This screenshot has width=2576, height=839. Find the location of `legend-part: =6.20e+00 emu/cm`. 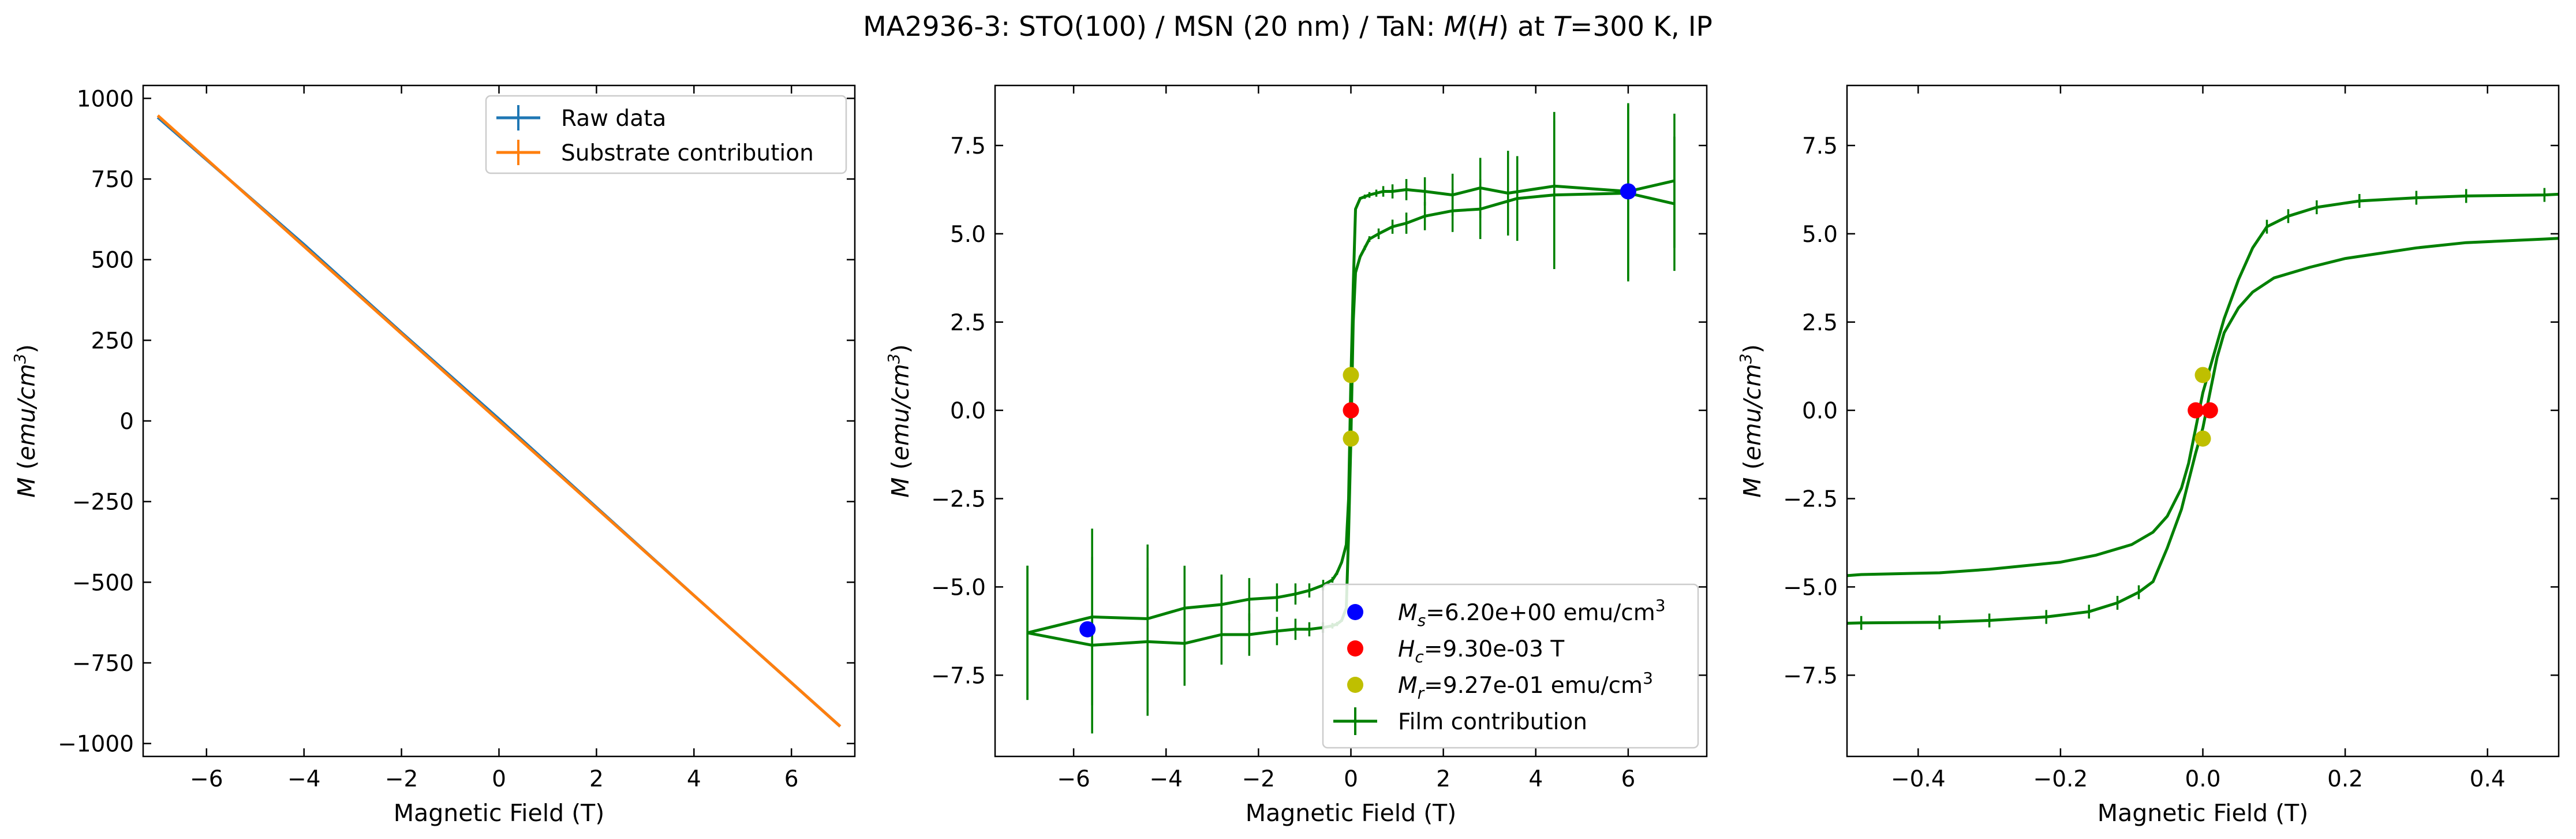

legend-part: =6.20e+00 emu/cm is located at coordinates (1540, 613).